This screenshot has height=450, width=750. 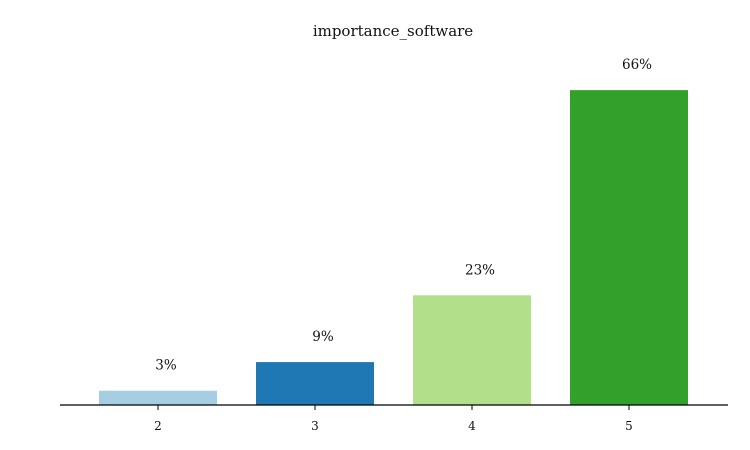 I want to click on data-label-4: 23%, so click(x=480, y=270).